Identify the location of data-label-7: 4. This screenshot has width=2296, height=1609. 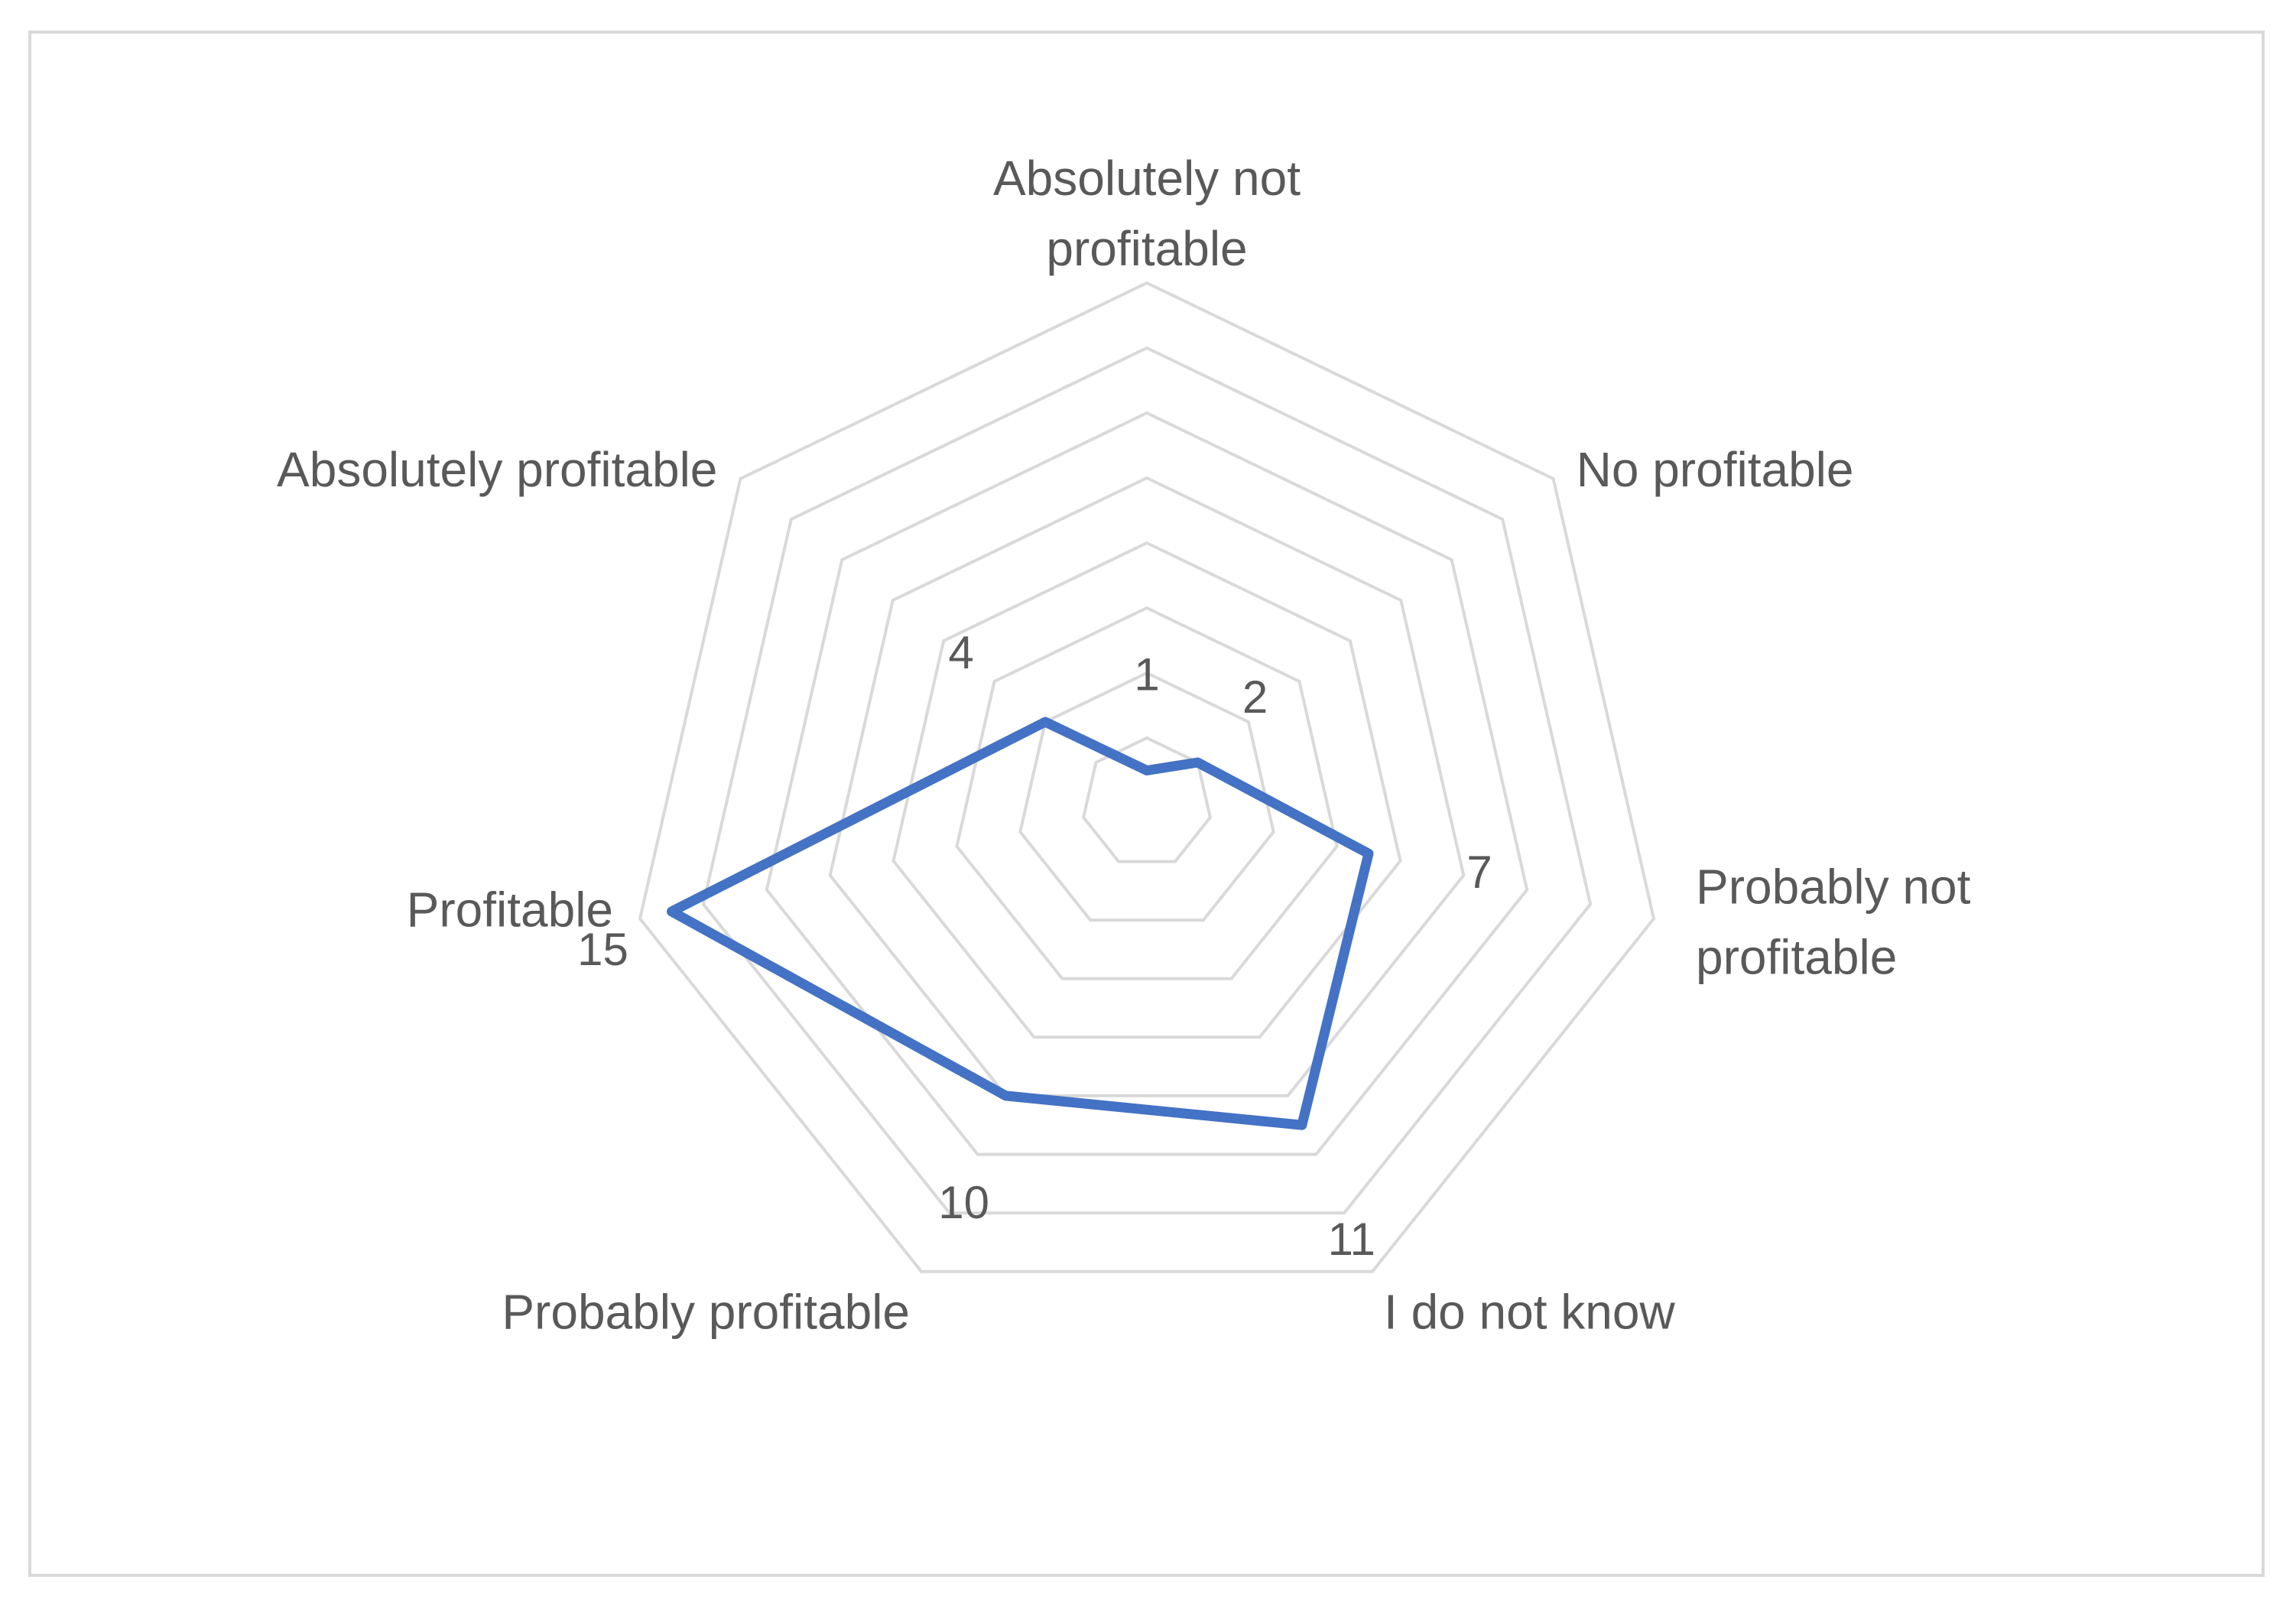
(960, 652).